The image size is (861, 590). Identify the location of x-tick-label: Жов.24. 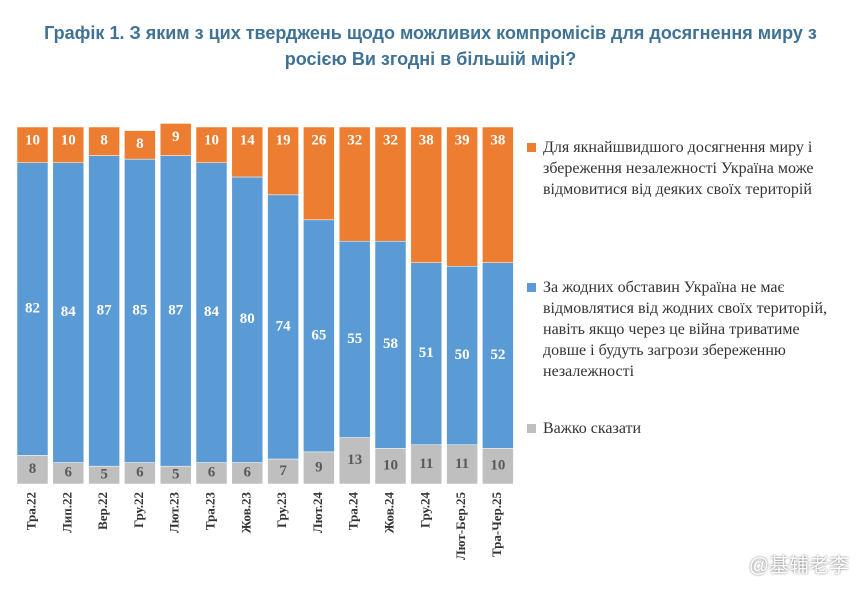
(388, 513).